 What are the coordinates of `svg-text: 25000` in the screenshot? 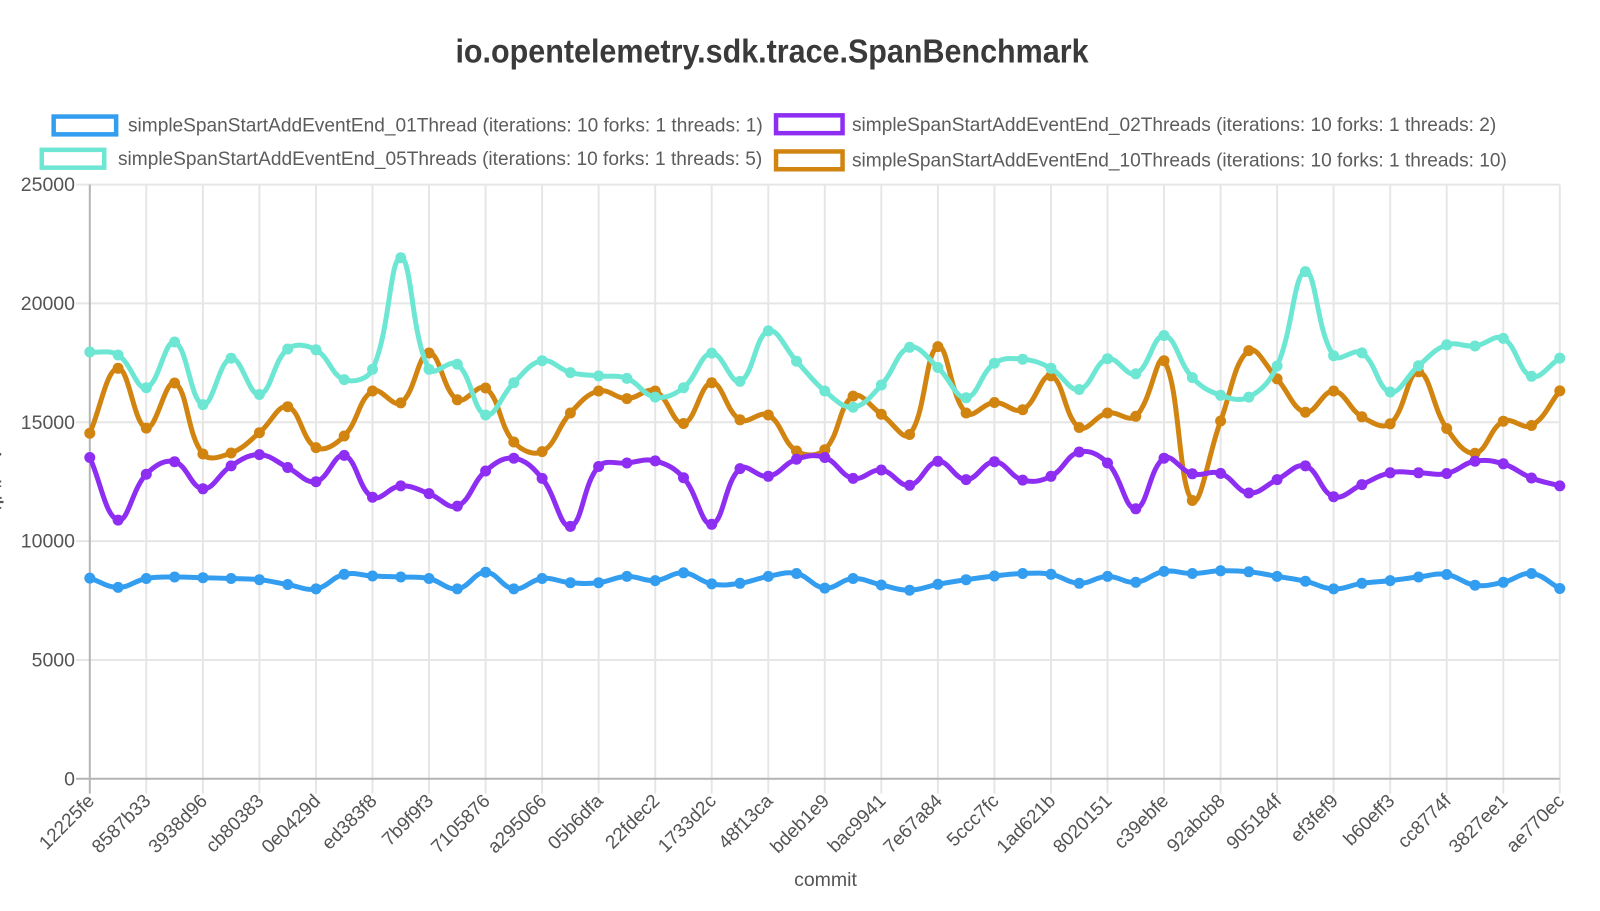 It's located at (48, 185).